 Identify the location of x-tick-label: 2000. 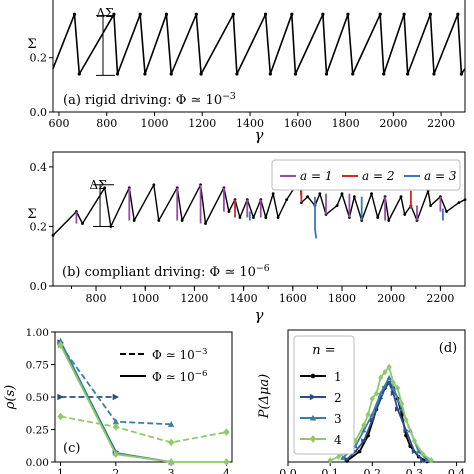
(391, 298).